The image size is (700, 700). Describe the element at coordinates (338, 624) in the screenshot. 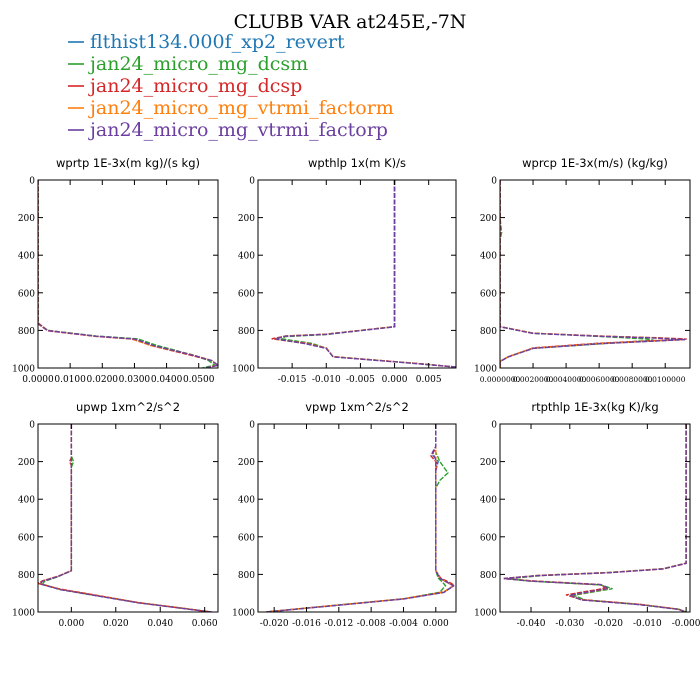

I see `x-tick-label: -0.012` at that location.